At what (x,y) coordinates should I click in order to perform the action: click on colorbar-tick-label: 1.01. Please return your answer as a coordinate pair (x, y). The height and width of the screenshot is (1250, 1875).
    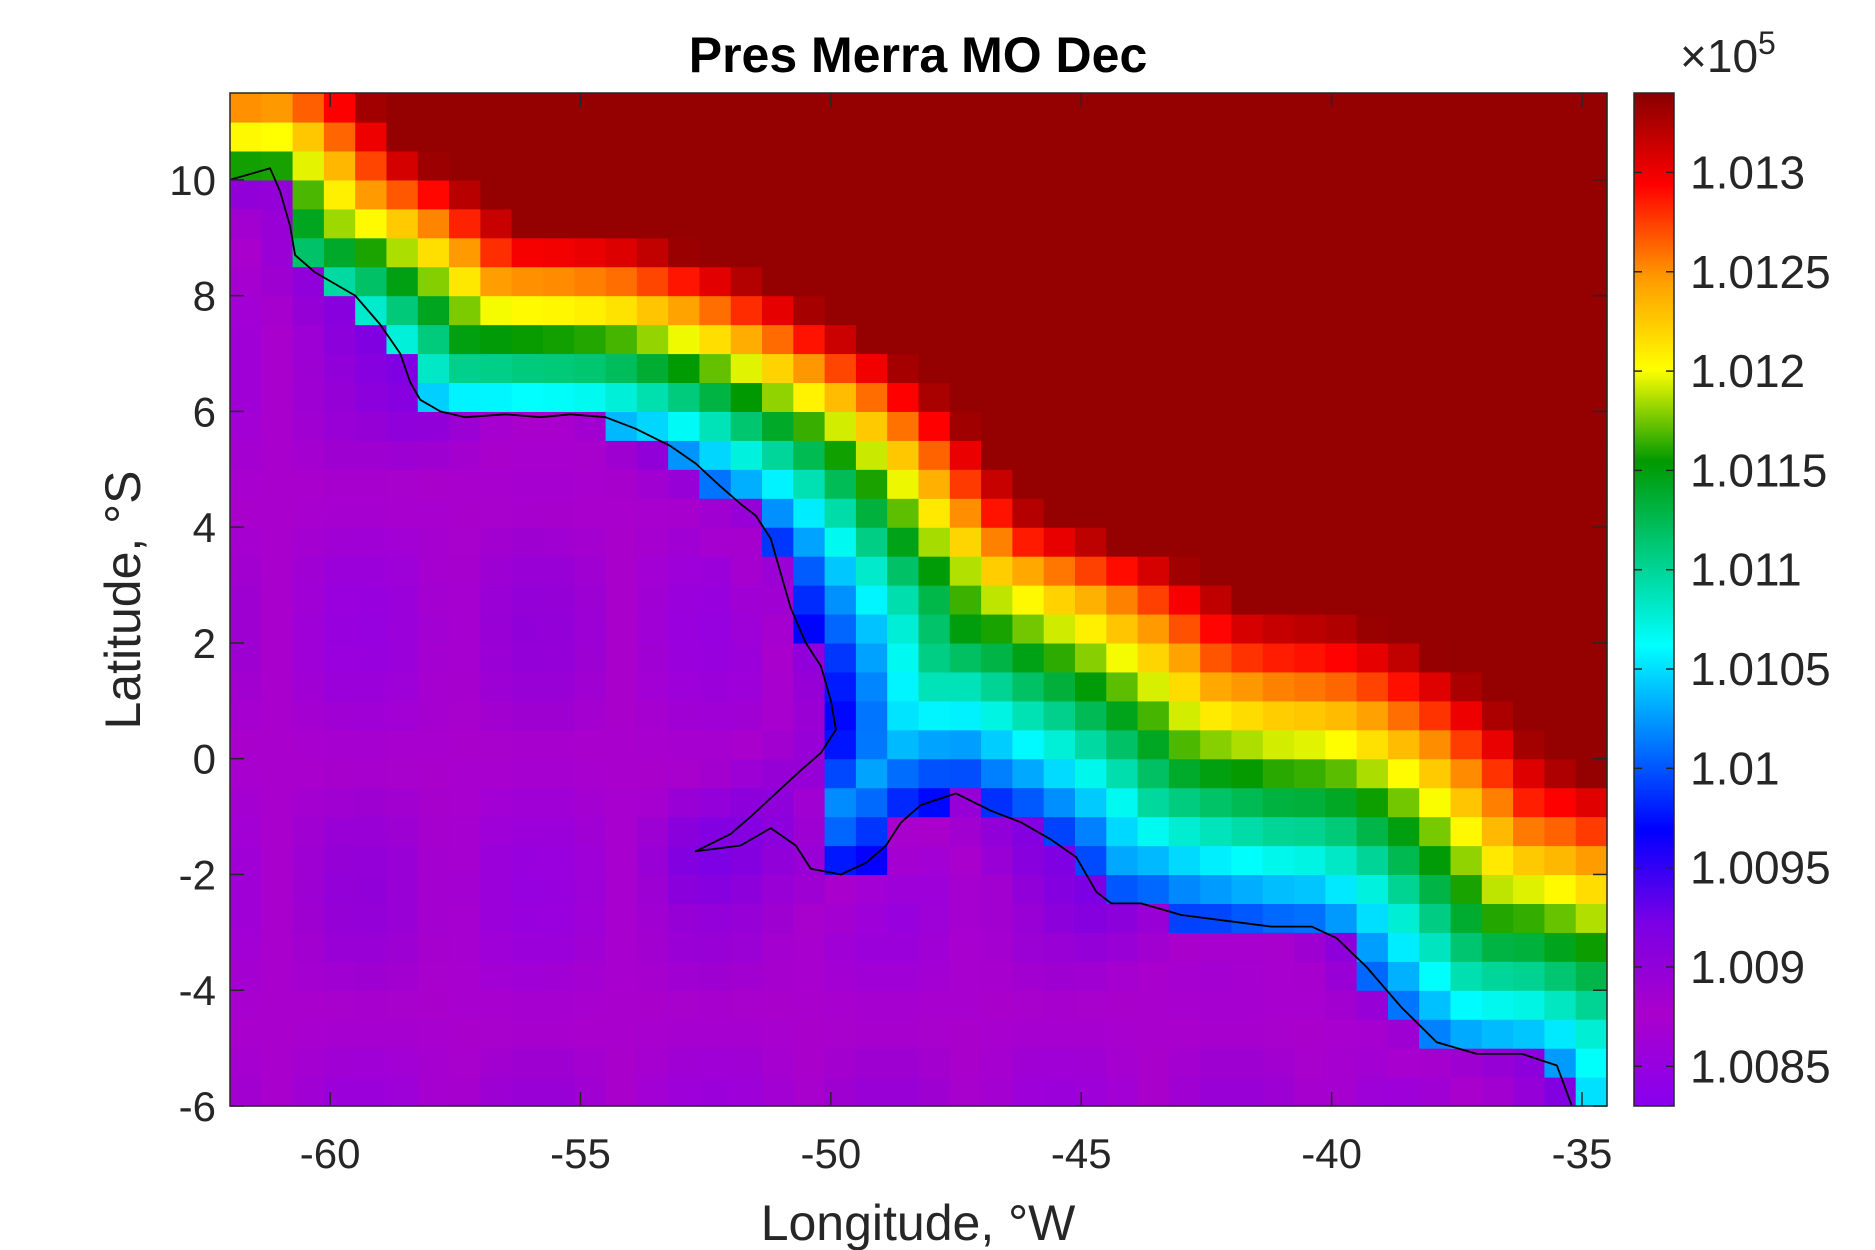
    Looking at the image, I should click on (1735, 768).